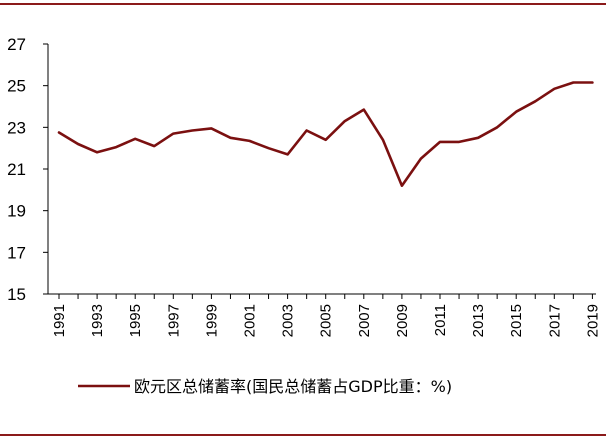  I want to click on x-tick-label: 2013, so click(478, 320).